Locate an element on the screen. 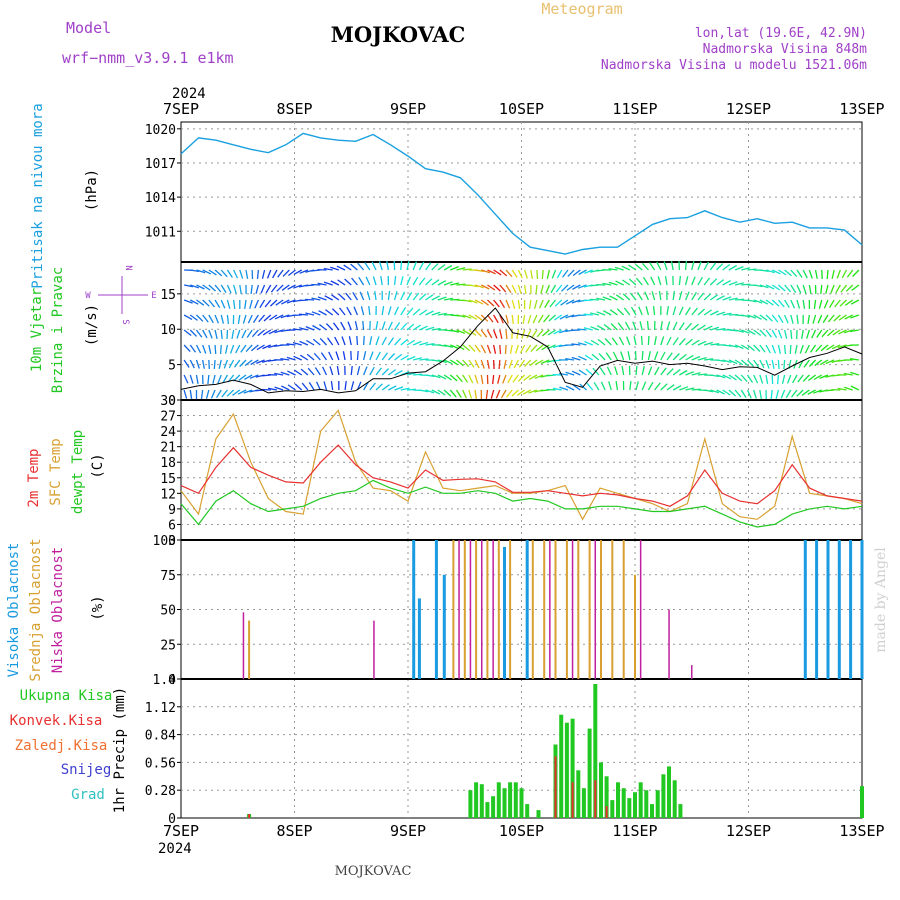 This screenshot has width=900, height=900. lonlat-text: lon,lat (19.6E, 42.9N) is located at coordinates (781, 33).